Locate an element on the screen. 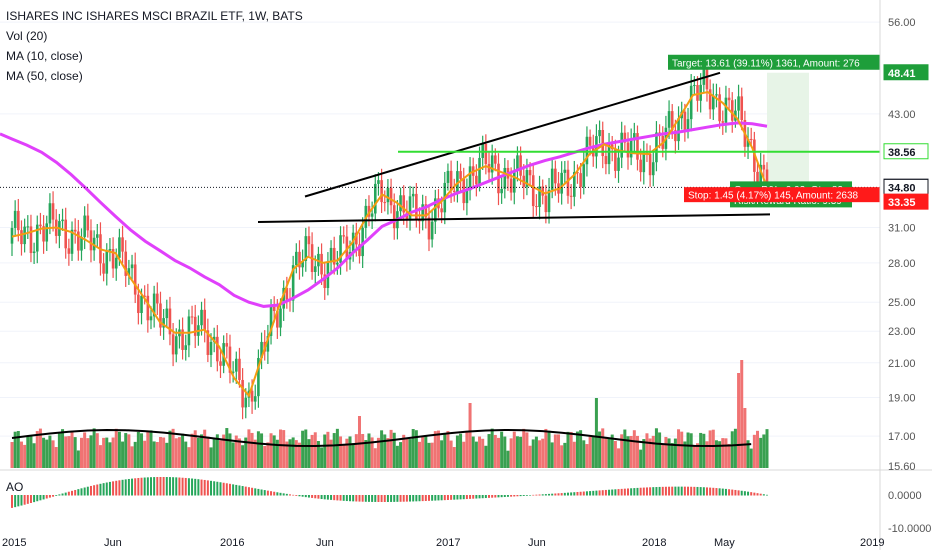 The width and height of the screenshot is (932, 550). time-axis: 2015 Jun 2016 Jun 2017 Jun 2018 May 2019 is located at coordinates (443, 543).